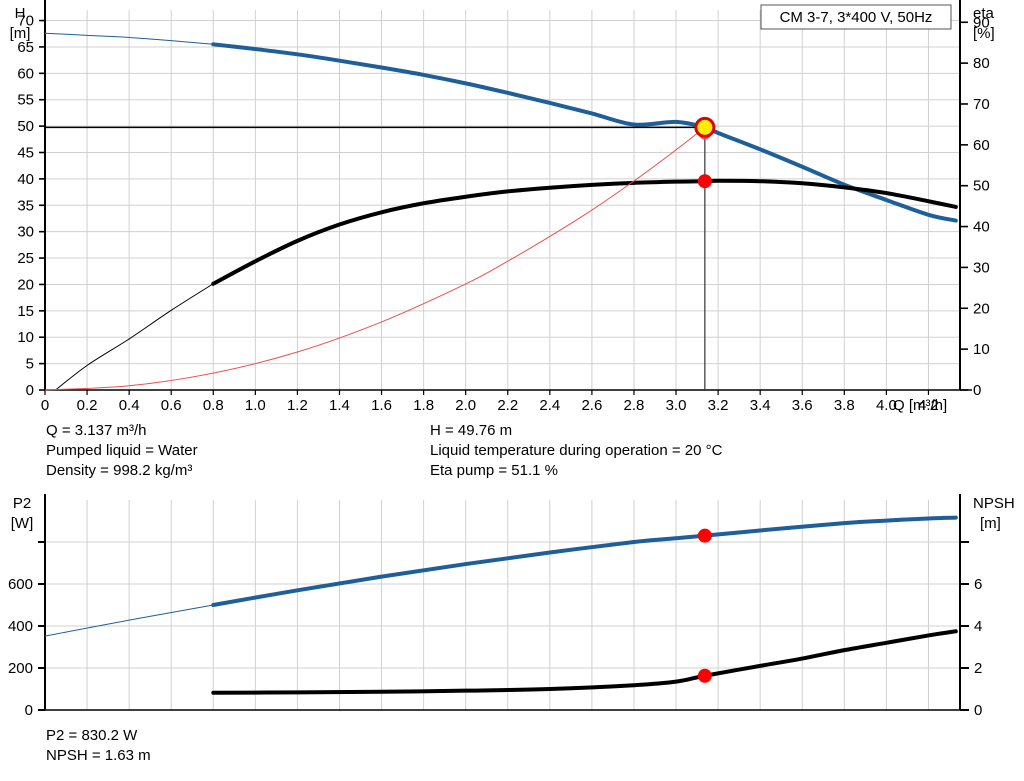 The height and width of the screenshot is (781, 1024). Describe the element at coordinates (760, 405) in the screenshot. I see `x-tick-label: 3.4` at that location.